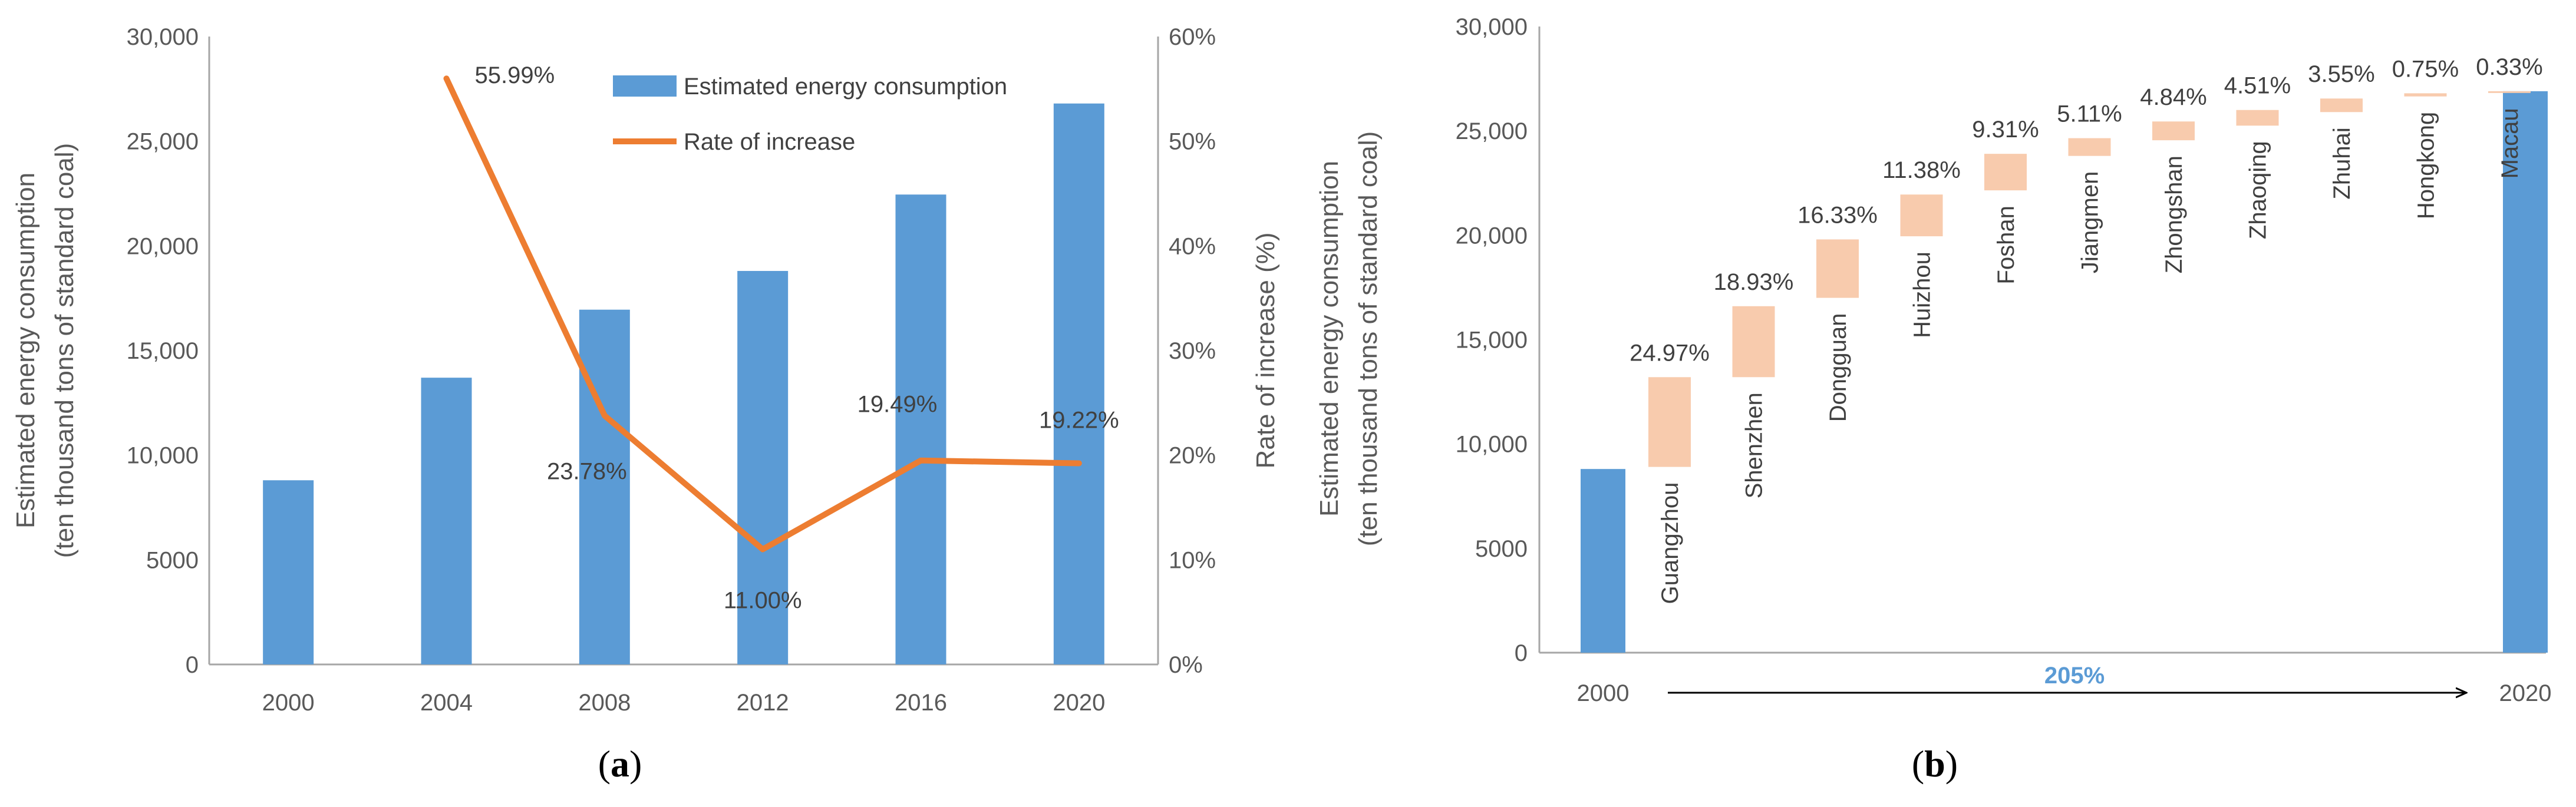 Image resolution: width=2576 pixels, height=807 pixels. What do you see at coordinates (26, 351) in the screenshot?
I see `panel-a-ylabel-line1: Estimated energy consumption` at bounding box center [26, 351].